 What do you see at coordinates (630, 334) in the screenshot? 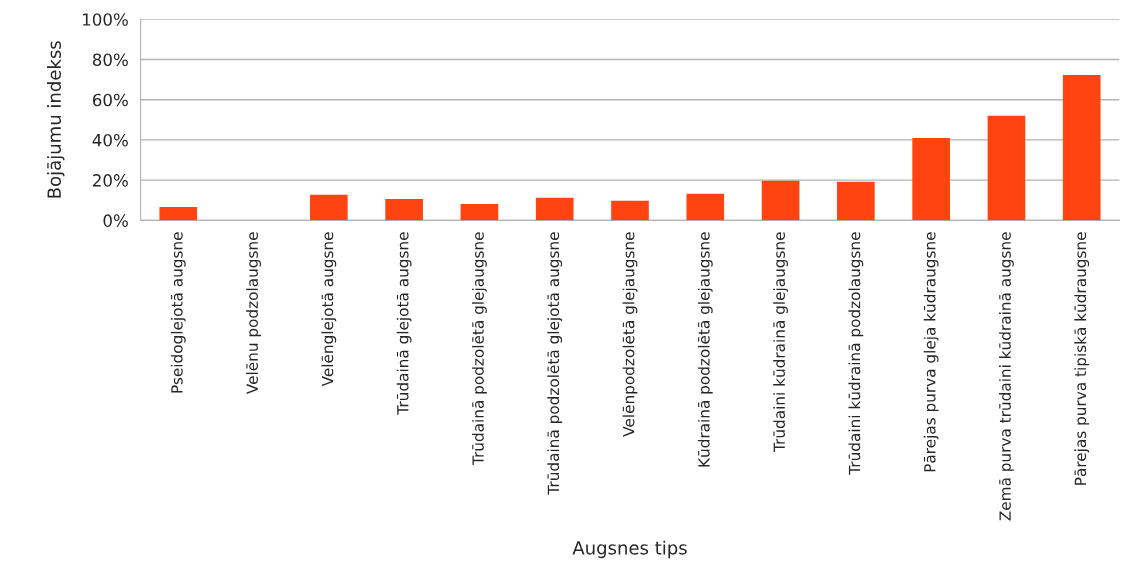
I see `x-tick-label: Velēnpodzolētā glejaugsne` at bounding box center [630, 334].